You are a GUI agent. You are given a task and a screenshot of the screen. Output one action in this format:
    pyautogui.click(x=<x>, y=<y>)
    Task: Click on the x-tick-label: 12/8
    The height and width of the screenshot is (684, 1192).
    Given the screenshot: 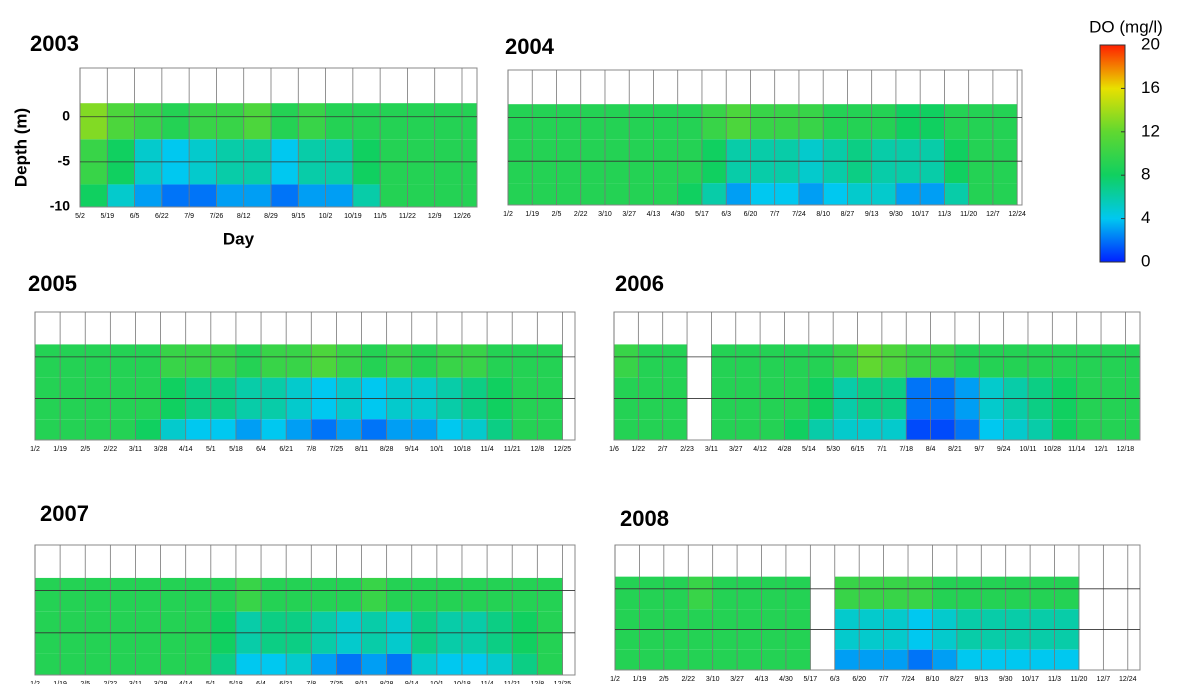 What is the action you would take?
    pyautogui.click(x=538, y=449)
    